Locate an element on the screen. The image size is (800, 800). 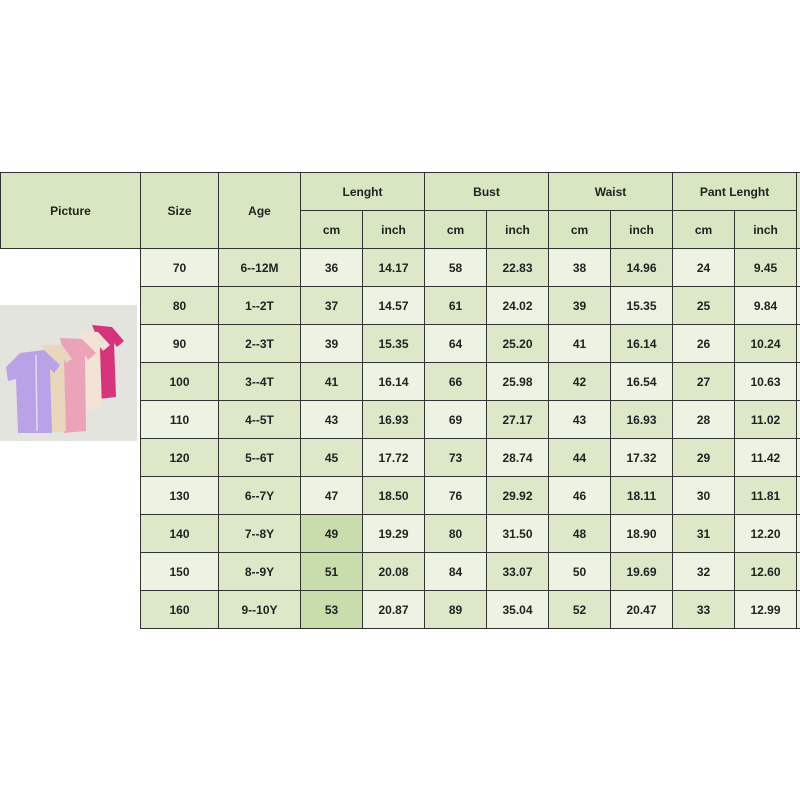
value-cell: 66 is located at coordinates (455, 381).